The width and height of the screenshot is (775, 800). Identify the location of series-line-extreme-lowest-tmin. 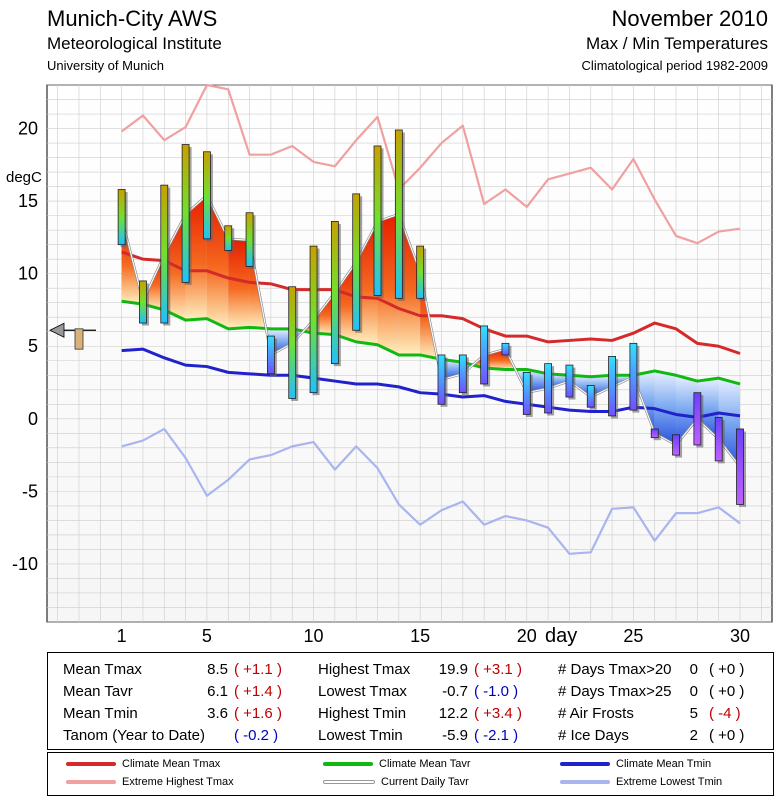
(431, 491).